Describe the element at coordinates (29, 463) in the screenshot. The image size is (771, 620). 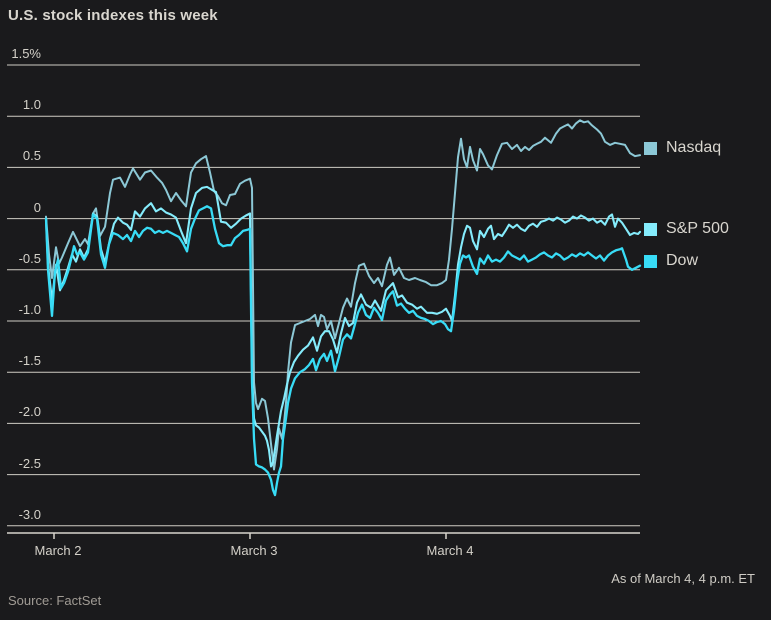
I see `y-axis-label: -2.5` at that location.